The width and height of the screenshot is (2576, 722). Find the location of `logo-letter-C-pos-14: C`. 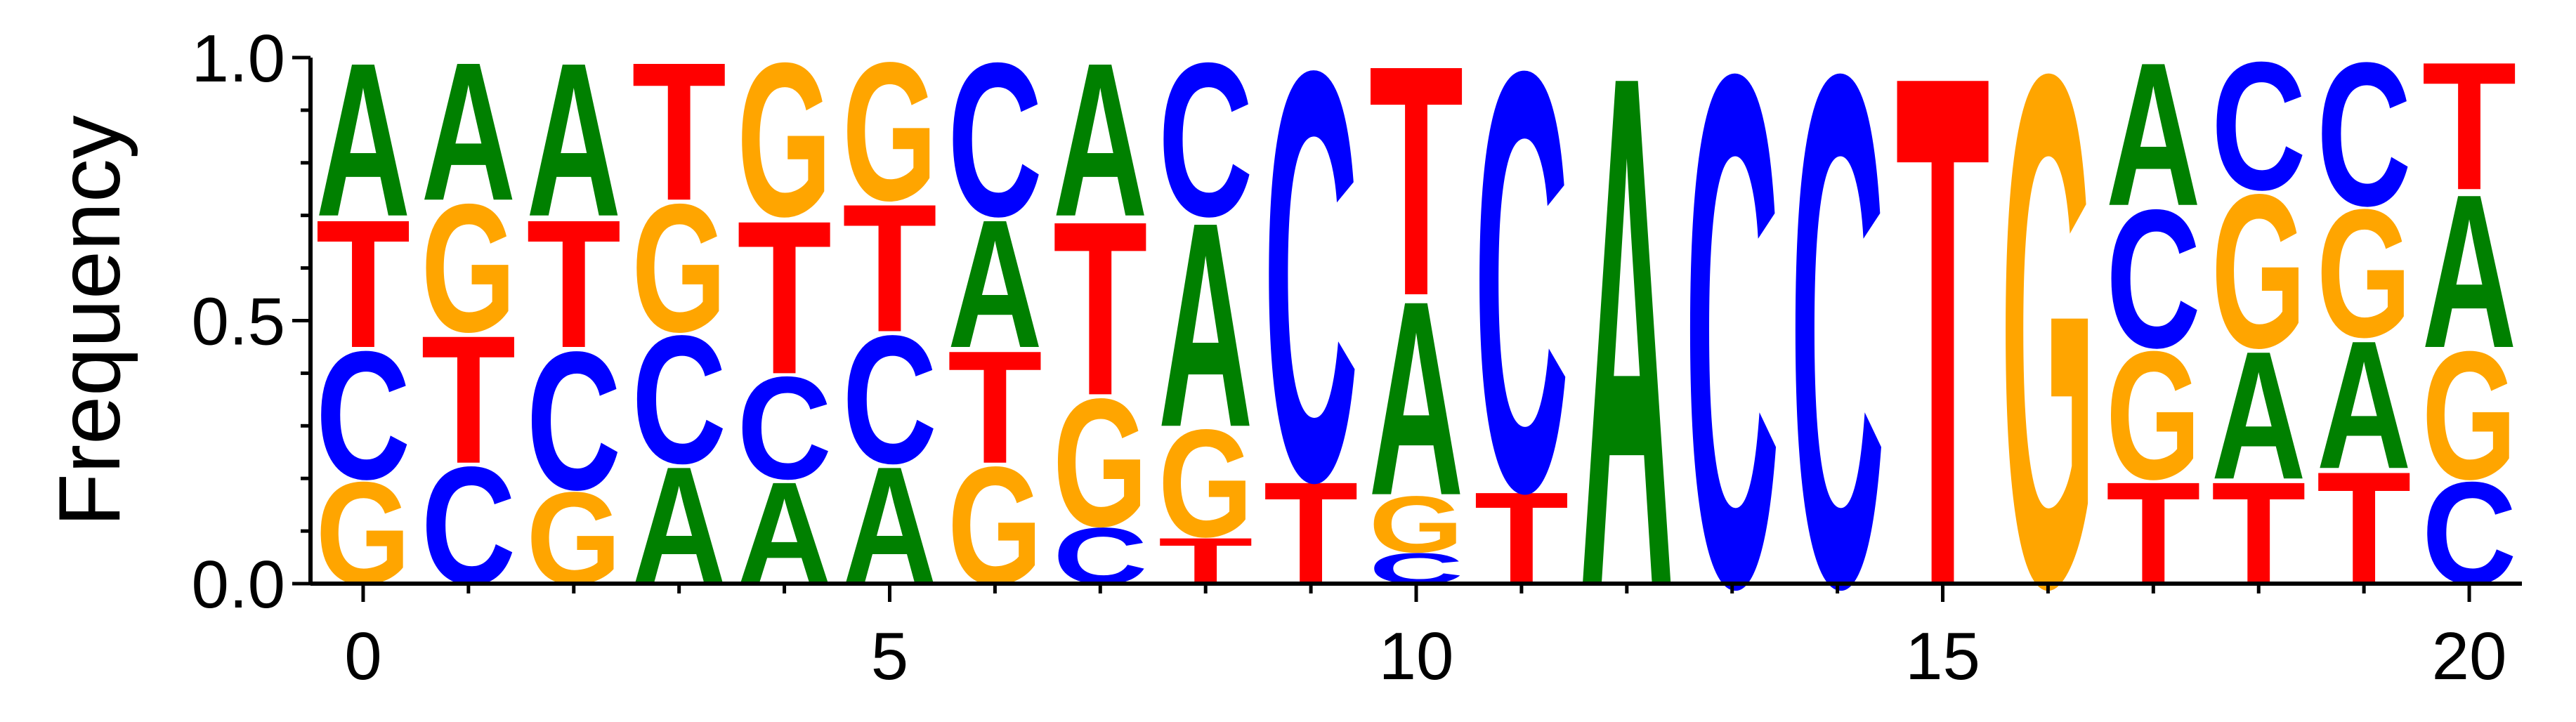

logo-letter-C-pos-14: C is located at coordinates (1837, 361).